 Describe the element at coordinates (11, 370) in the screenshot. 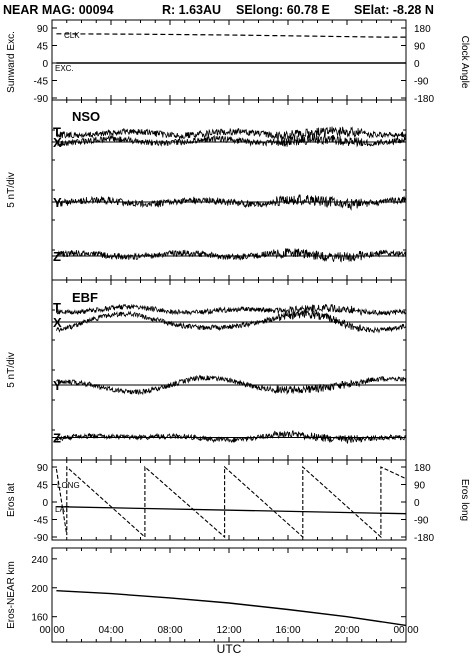

I see `ebf-ylabel: 5 nT/div` at that location.